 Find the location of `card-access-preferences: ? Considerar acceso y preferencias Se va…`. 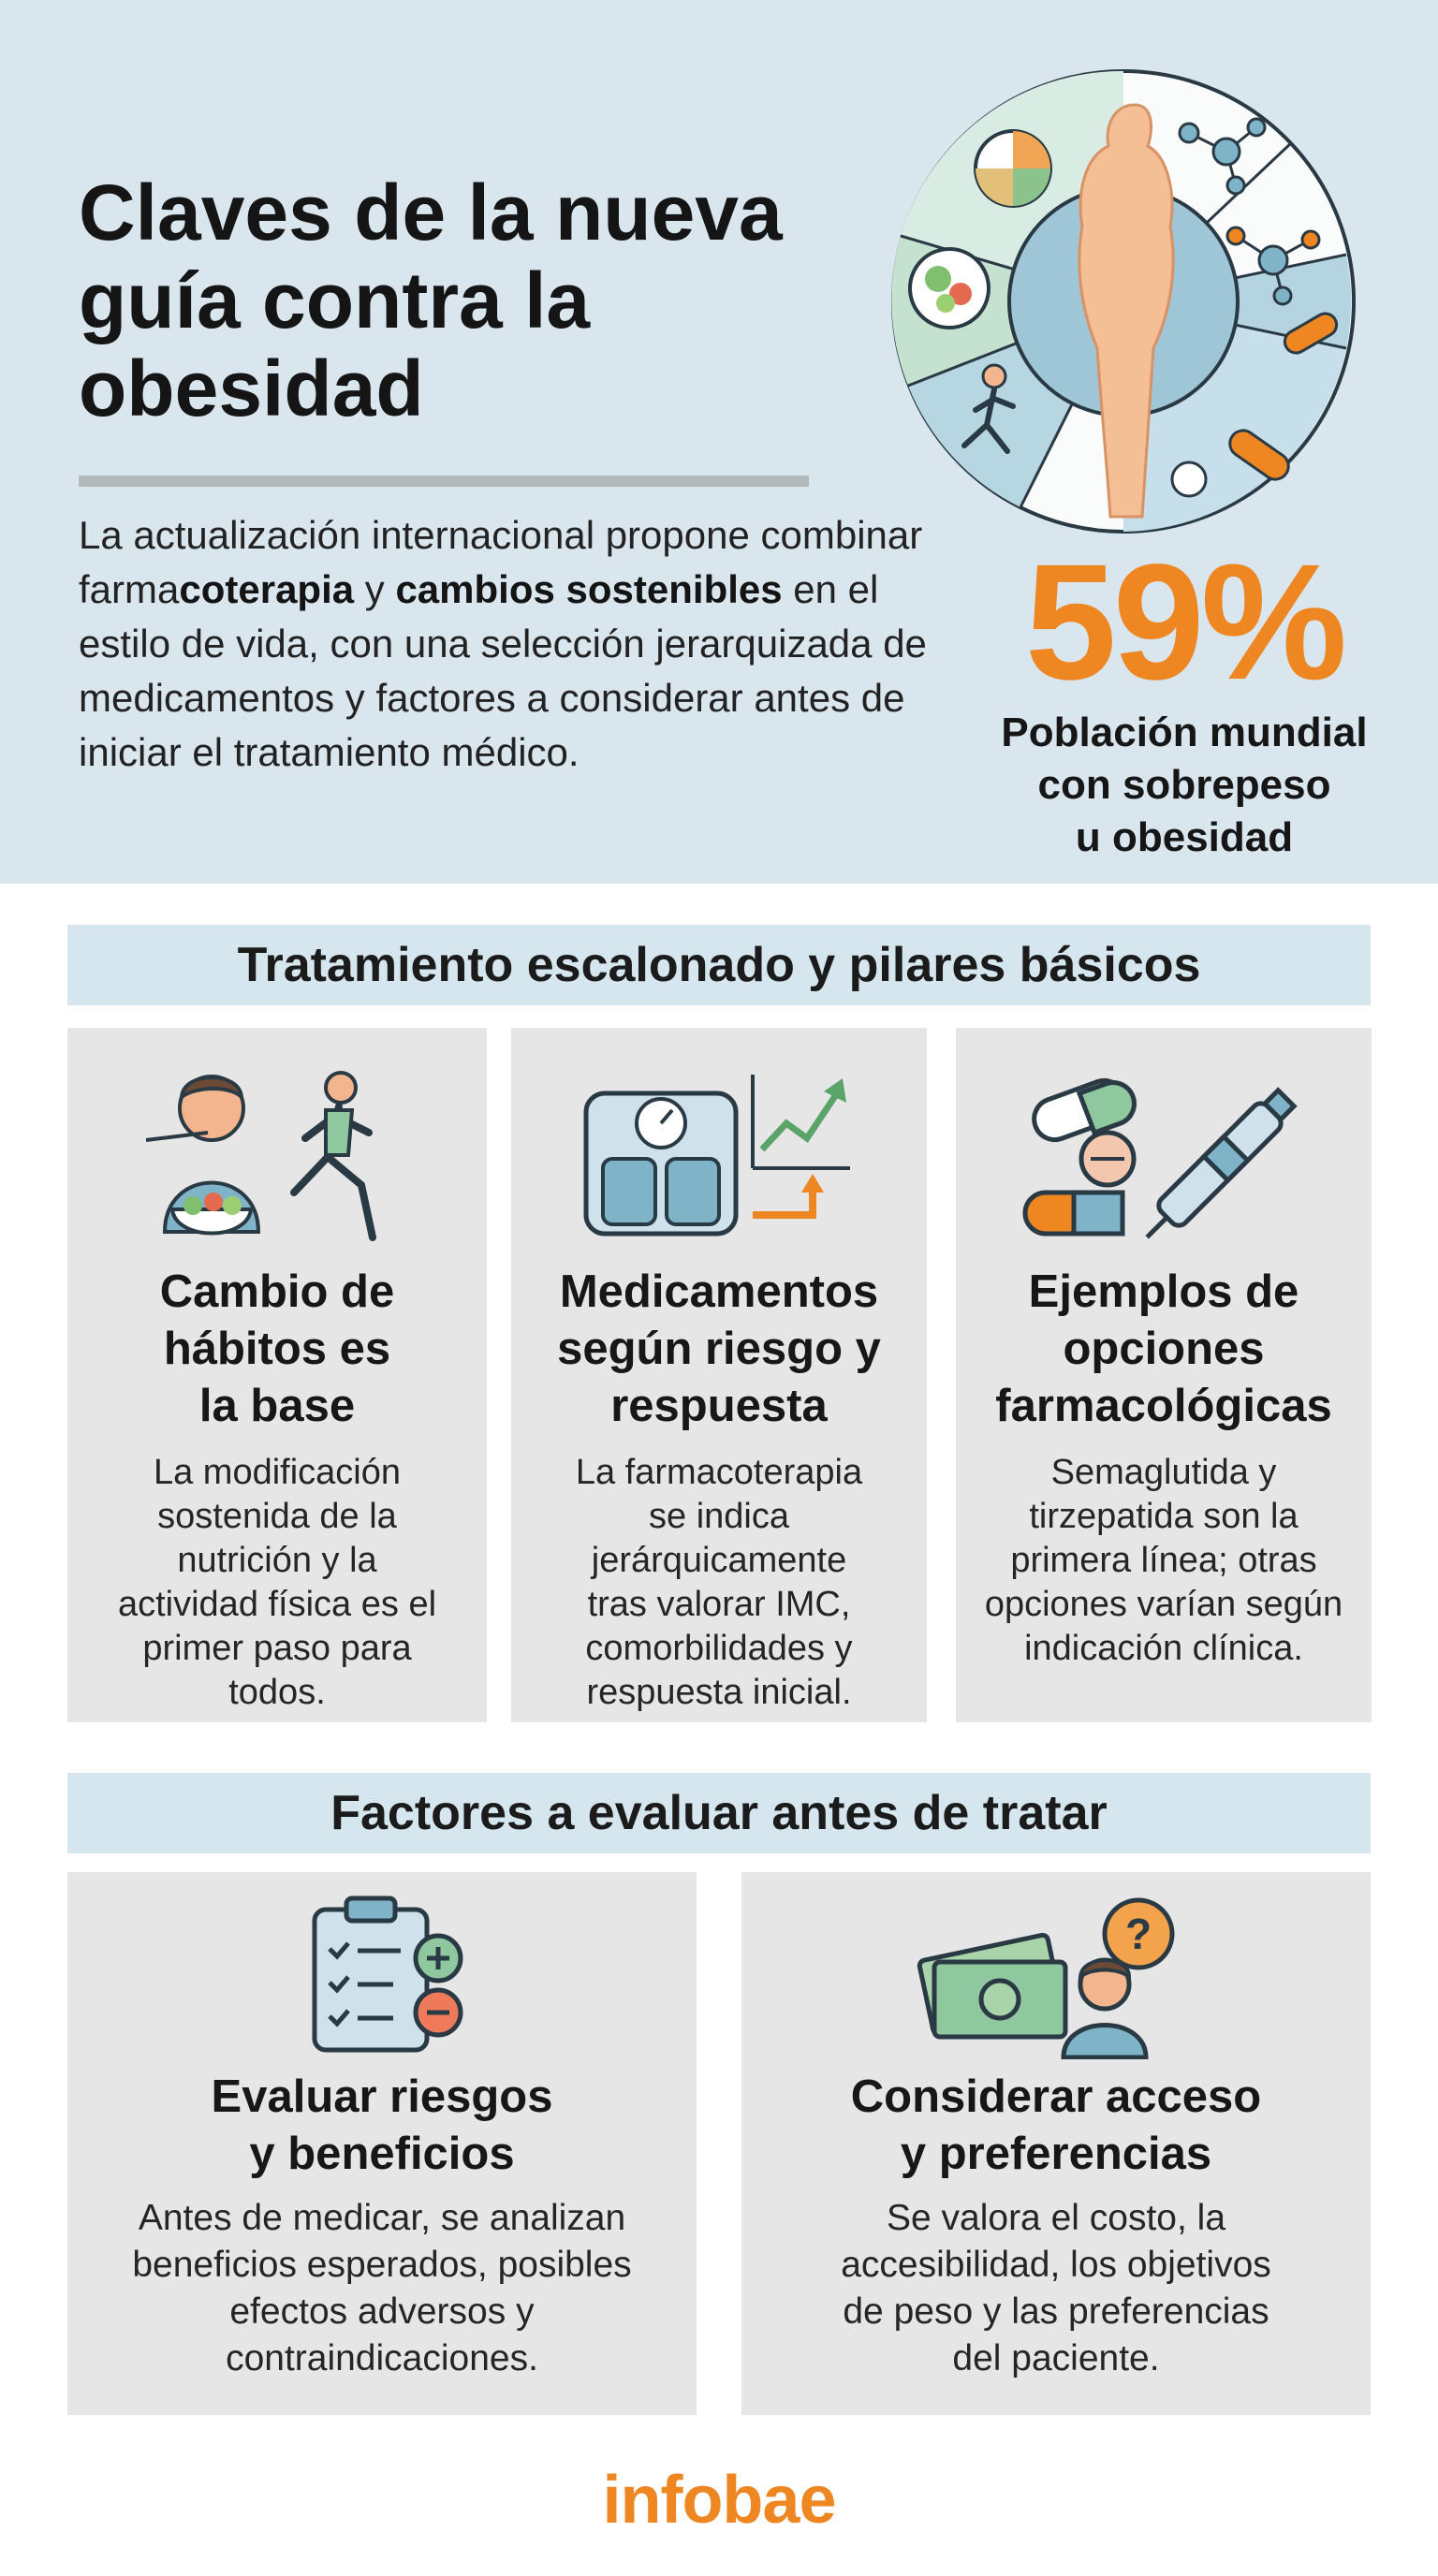

card-access-preferences: ? Considerar acceso y preferencias Se va… is located at coordinates (1056, 2143).